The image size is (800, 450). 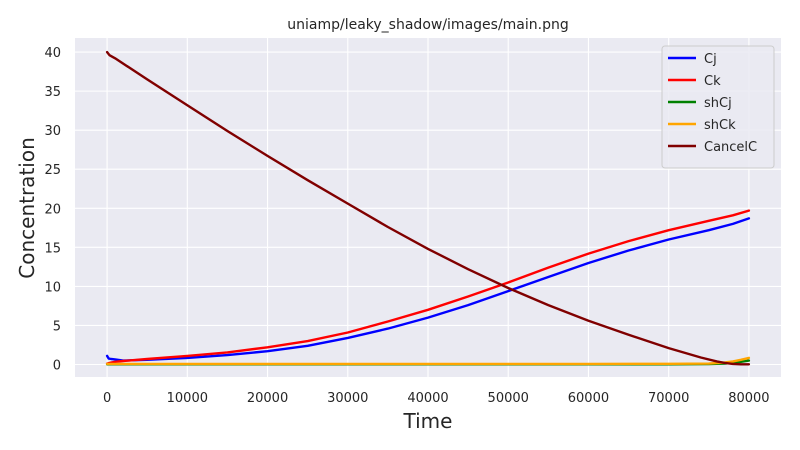 What do you see at coordinates (730, 147) in the screenshot?
I see `legend-label-cancelc: CancelC` at bounding box center [730, 147].